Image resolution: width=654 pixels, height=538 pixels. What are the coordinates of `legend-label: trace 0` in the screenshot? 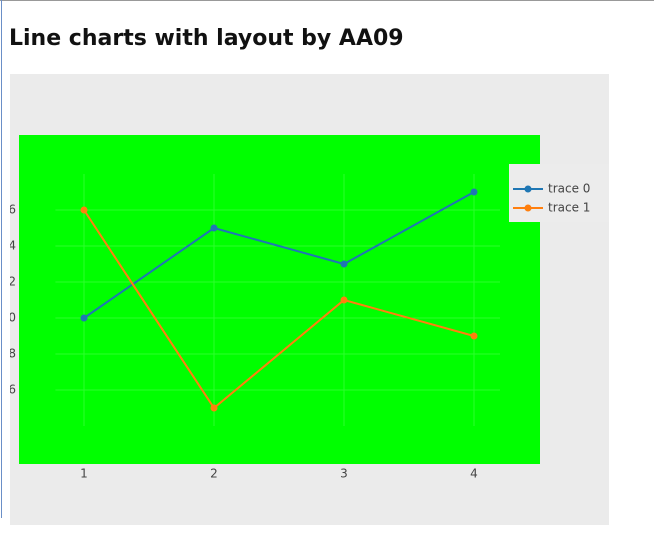 It's located at (569, 189).